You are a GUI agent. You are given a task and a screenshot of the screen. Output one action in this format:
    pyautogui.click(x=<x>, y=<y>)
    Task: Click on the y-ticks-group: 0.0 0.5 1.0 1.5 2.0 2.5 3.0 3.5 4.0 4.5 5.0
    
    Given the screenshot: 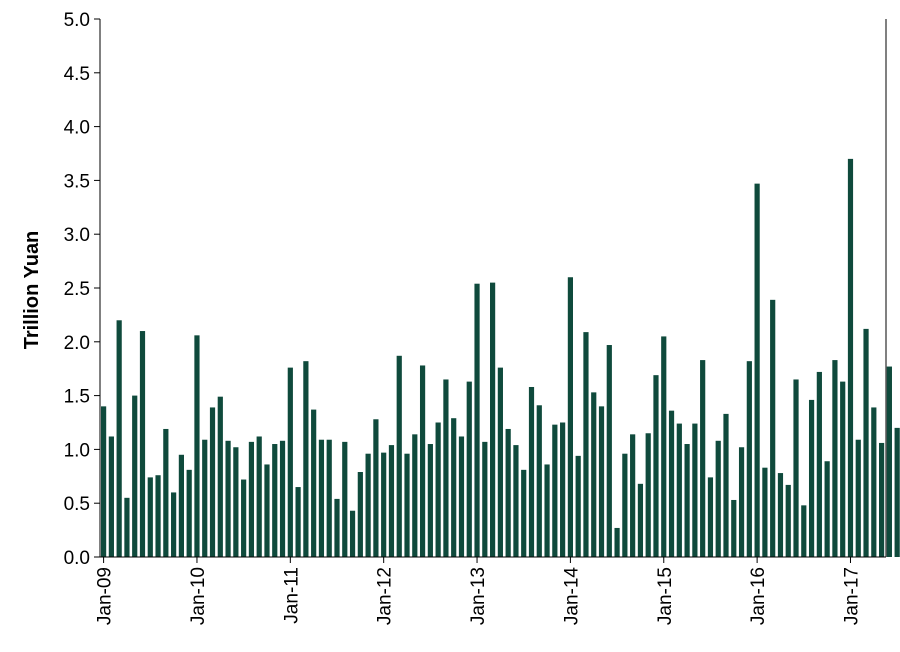 What is the action you would take?
    pyautogui.click(x=82, y=289)
    